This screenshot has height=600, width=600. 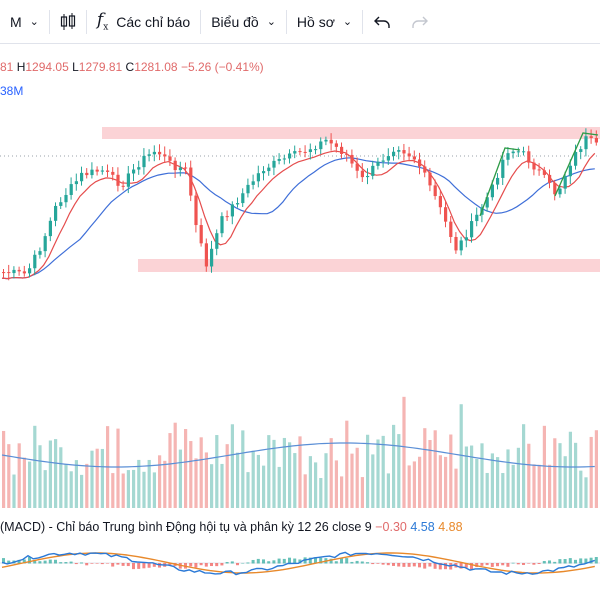 I want to click on chevron-down-icon: ⌄, so click(x=347, y=22).